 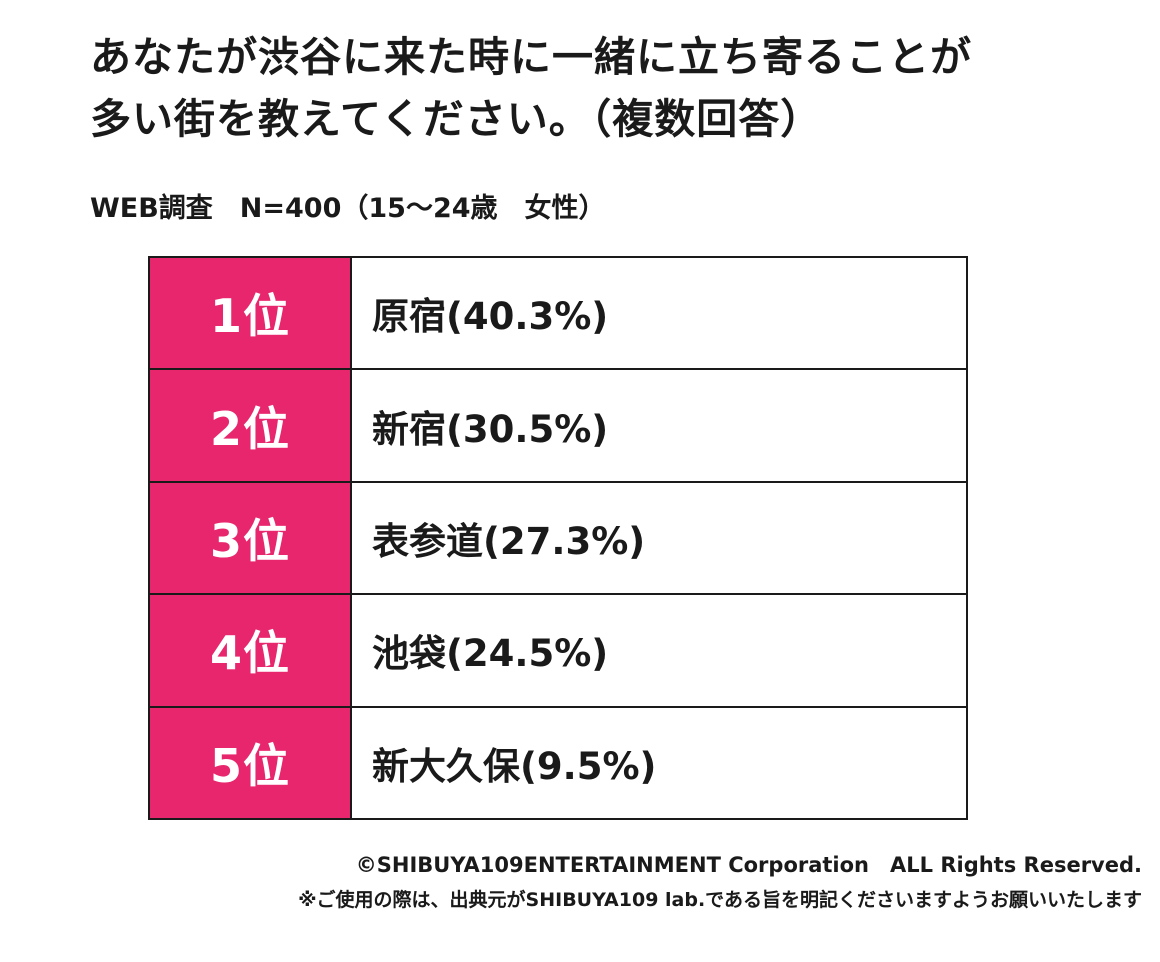 What do you see at coordinates (456, 119) in the screenshot?
I see `chart-title-line-2: 多い街を教えてください。（複数回答）` at bounding box center [456, 119].